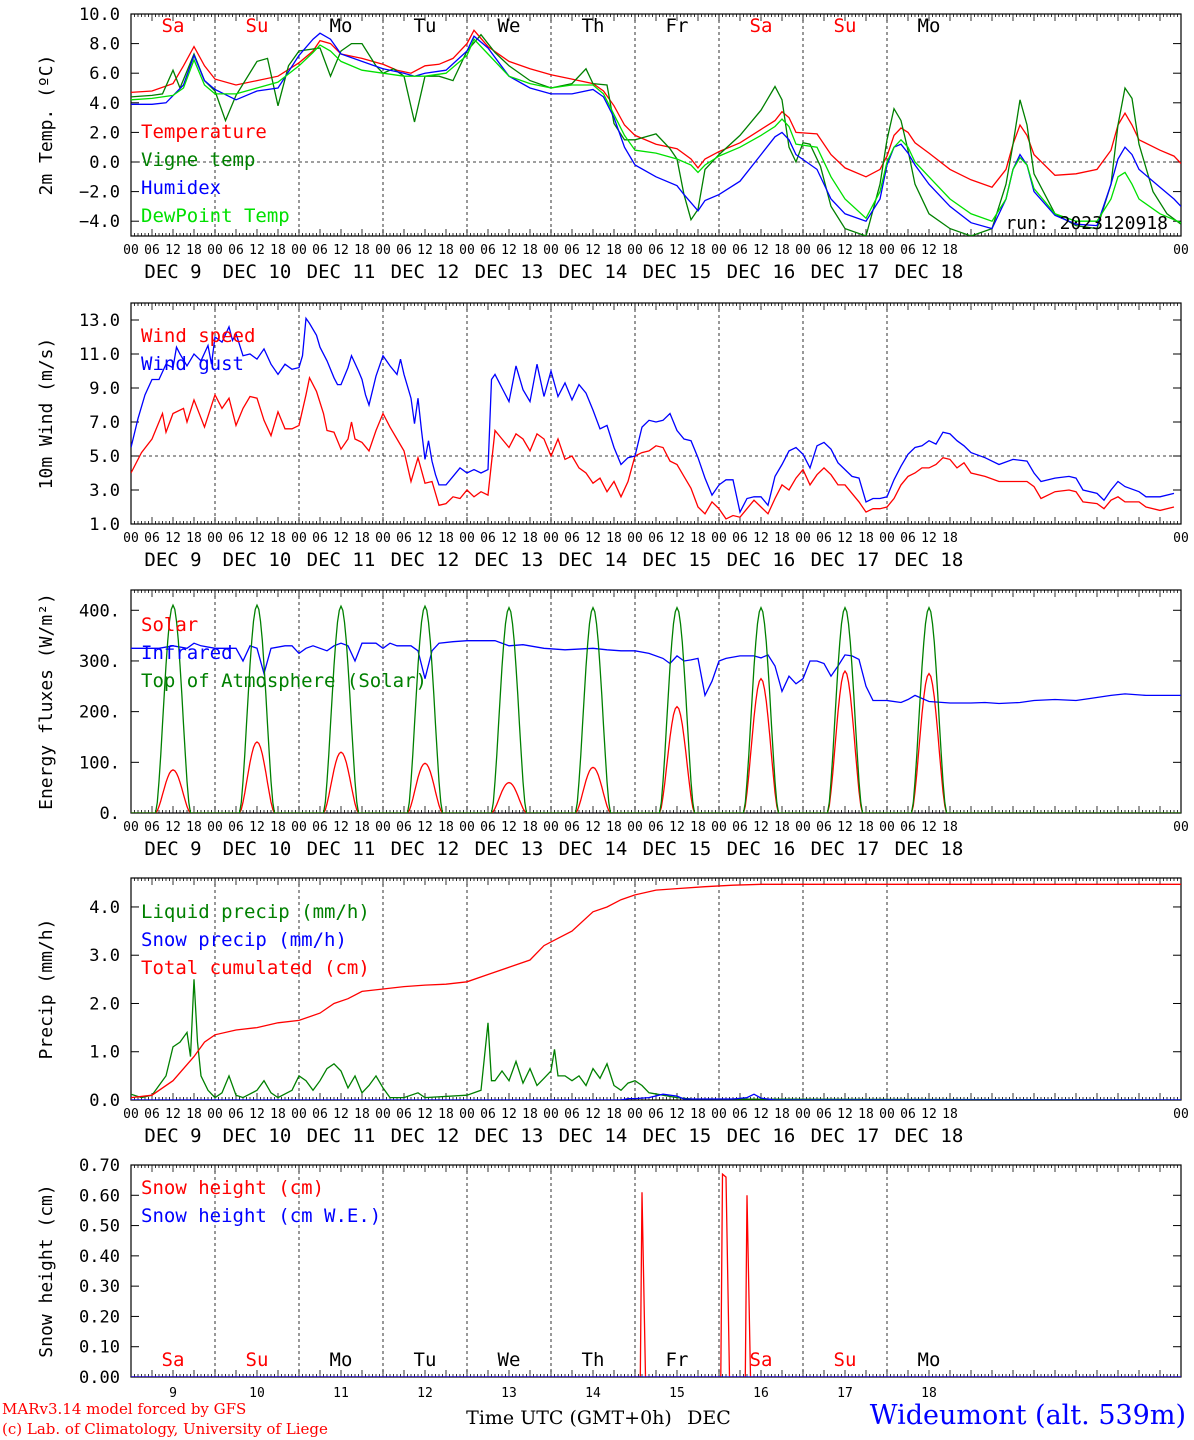  What do you see at coordinates (255, 968) in the screenshot?
I see `legend-entry: Total cumulated (cm)` at bounding box center [255, 968].